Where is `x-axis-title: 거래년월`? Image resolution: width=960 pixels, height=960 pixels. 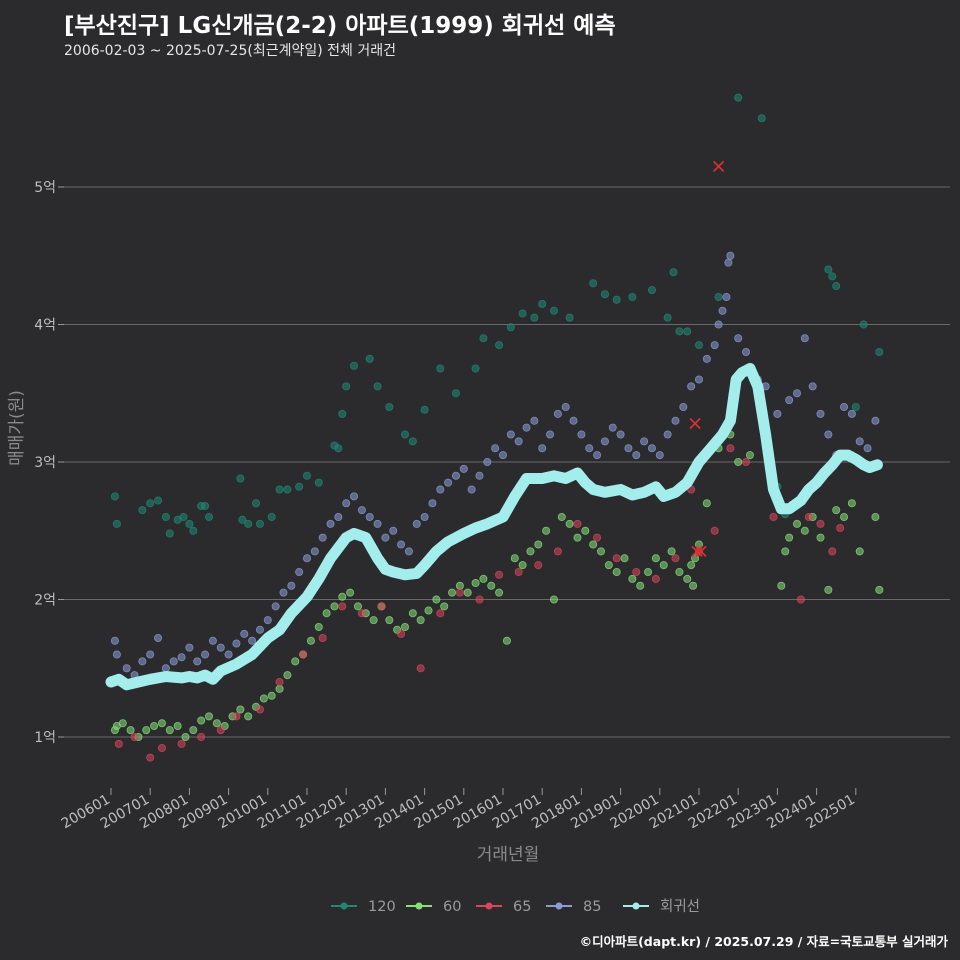 x-axis-title: 거래년월 is located at coordinates (508, 855).